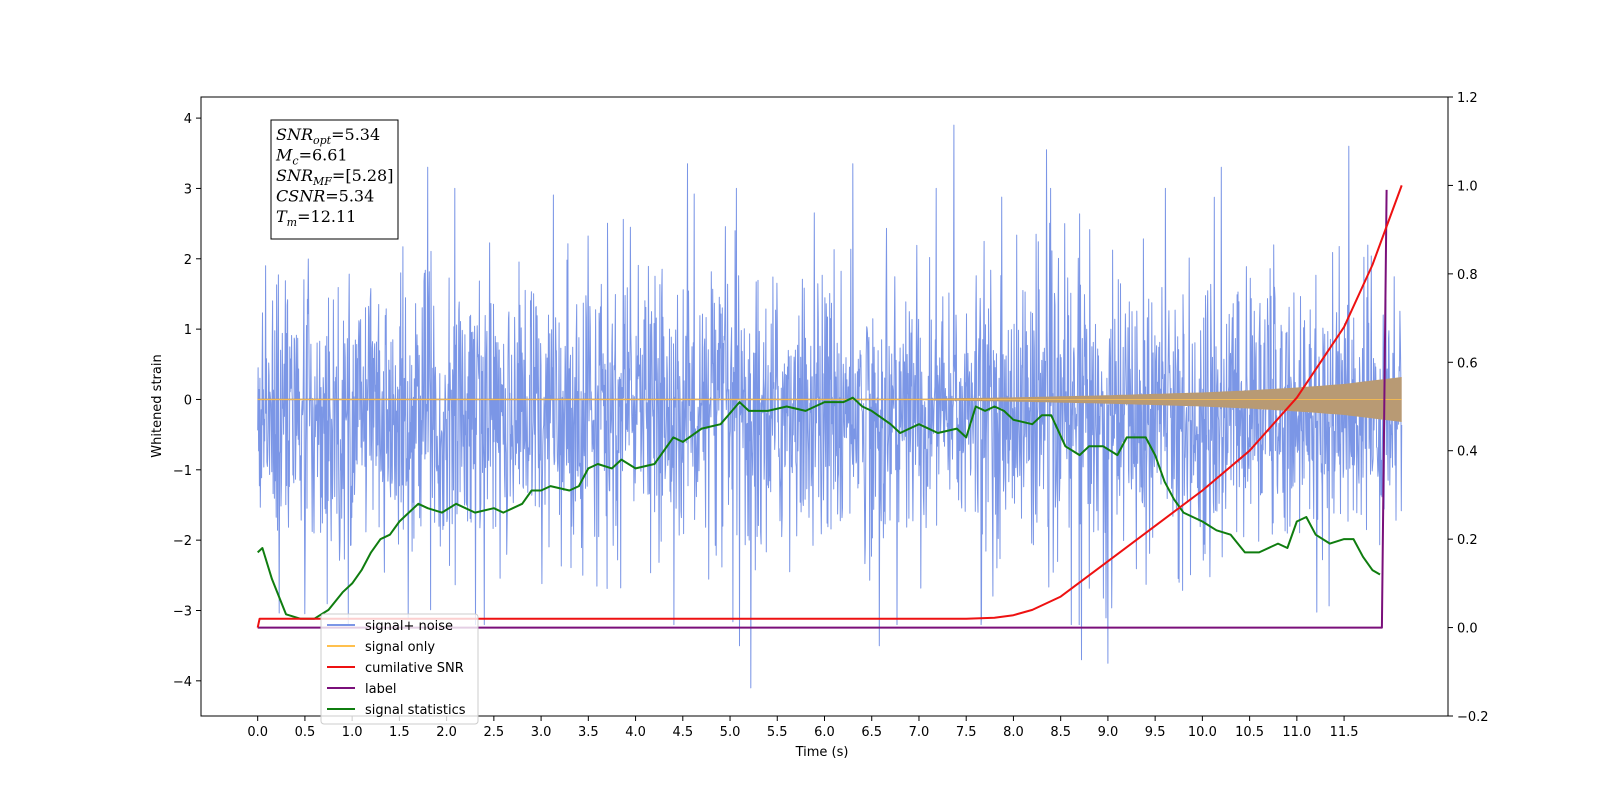  What do you see at coordinates (1202, 732) in the screenshot?
I see `x-tick-label: 10.0` at bounding box center [1202, 732].